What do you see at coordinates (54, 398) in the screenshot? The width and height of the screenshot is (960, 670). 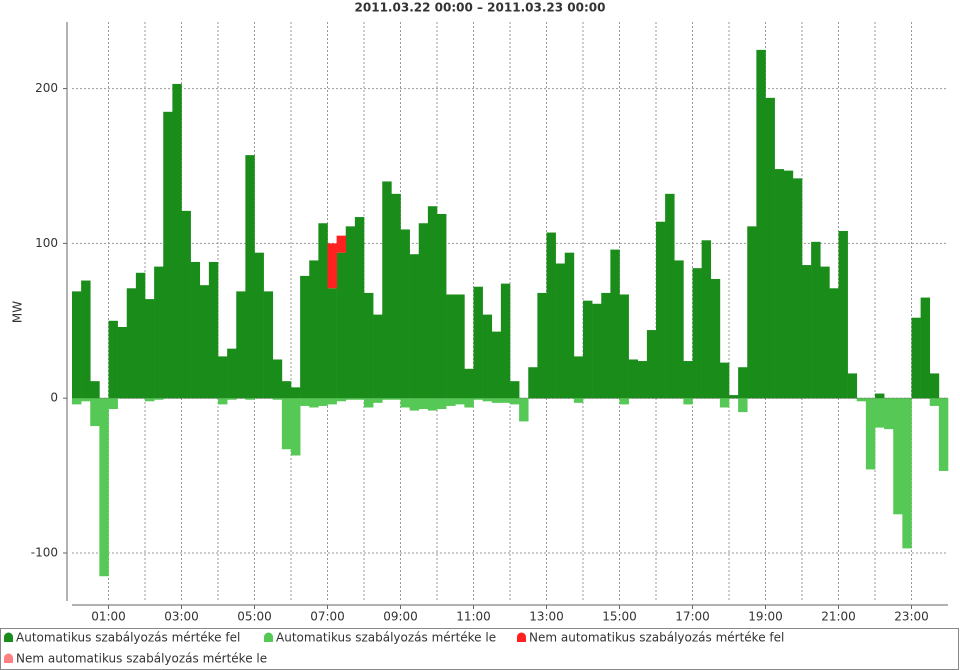 I see `y-tick-label: 0` at bounding box center [54, 398].